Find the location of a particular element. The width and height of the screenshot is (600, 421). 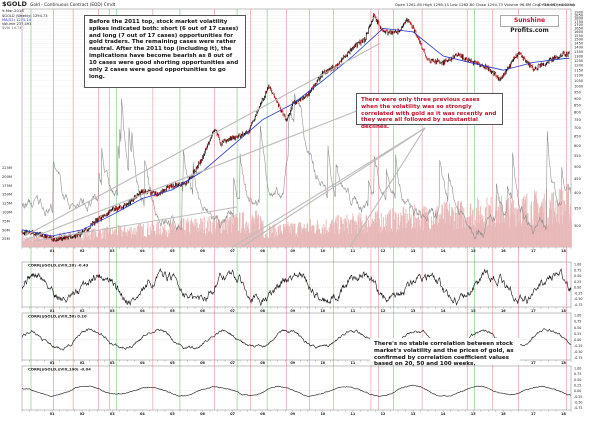

year-label-c50-08: 08 is located at coordinates (262, 363).